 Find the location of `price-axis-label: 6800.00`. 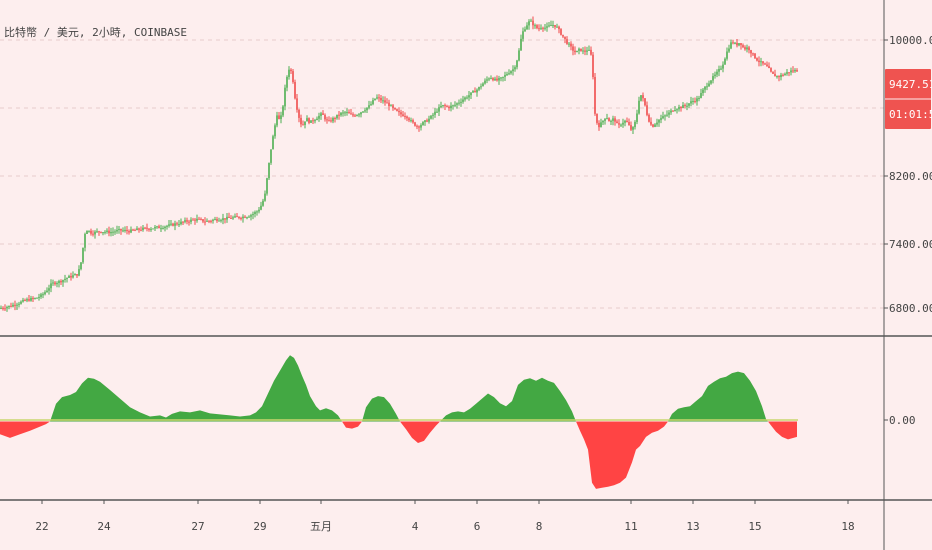

price-axis-label: 6800.00 is located at coordinates (910, 308).